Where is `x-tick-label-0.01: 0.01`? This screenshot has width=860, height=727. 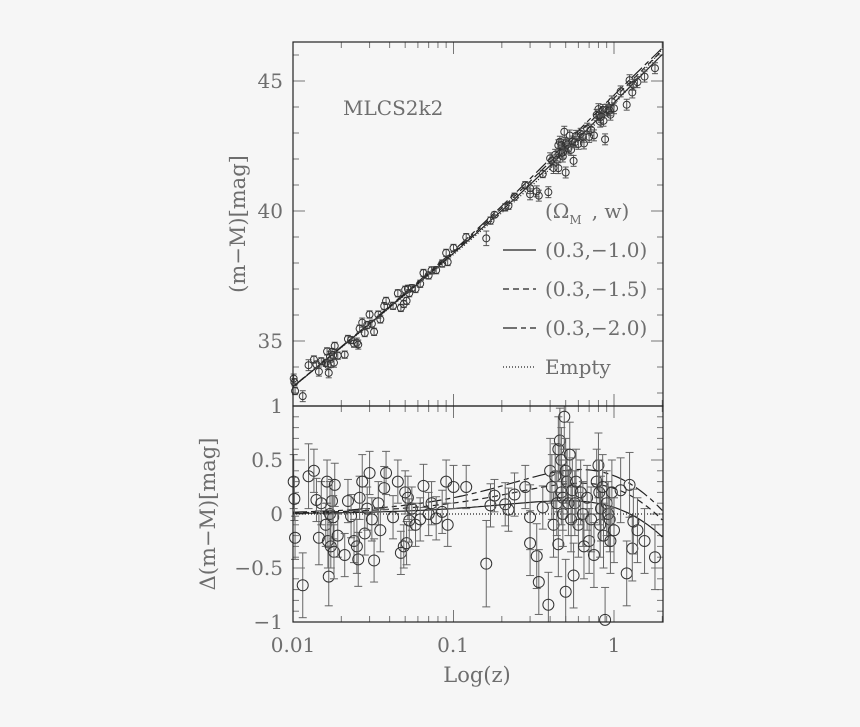 x-tick-label-0.01: 0.01 is located at coordinates (293, 645).